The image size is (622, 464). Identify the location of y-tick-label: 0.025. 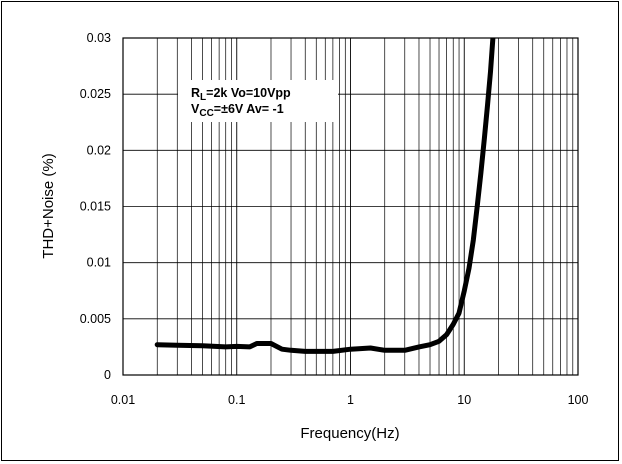
(95, 94).